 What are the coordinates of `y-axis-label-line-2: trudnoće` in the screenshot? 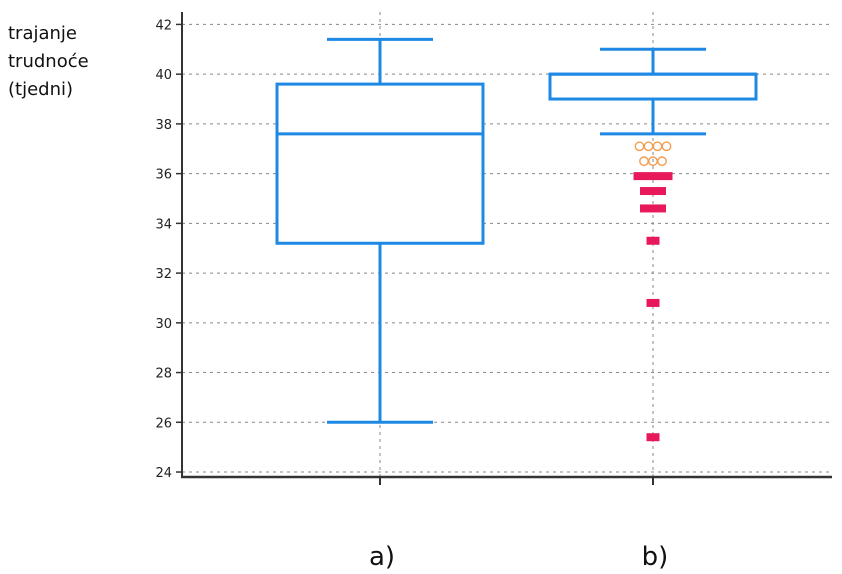 It's located at (48, 61).